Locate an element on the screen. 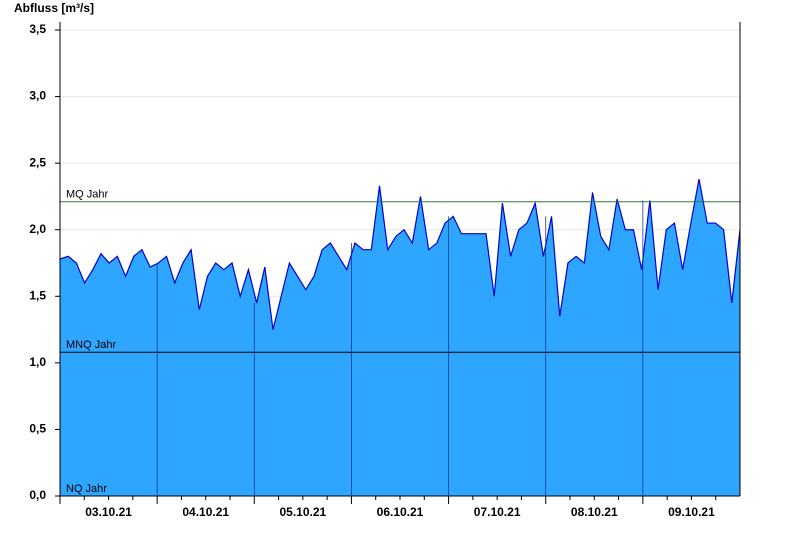 The height and width of the screenshot is (550, 800). y-tick-label: 3,5 is located at coordinates (37, 29).